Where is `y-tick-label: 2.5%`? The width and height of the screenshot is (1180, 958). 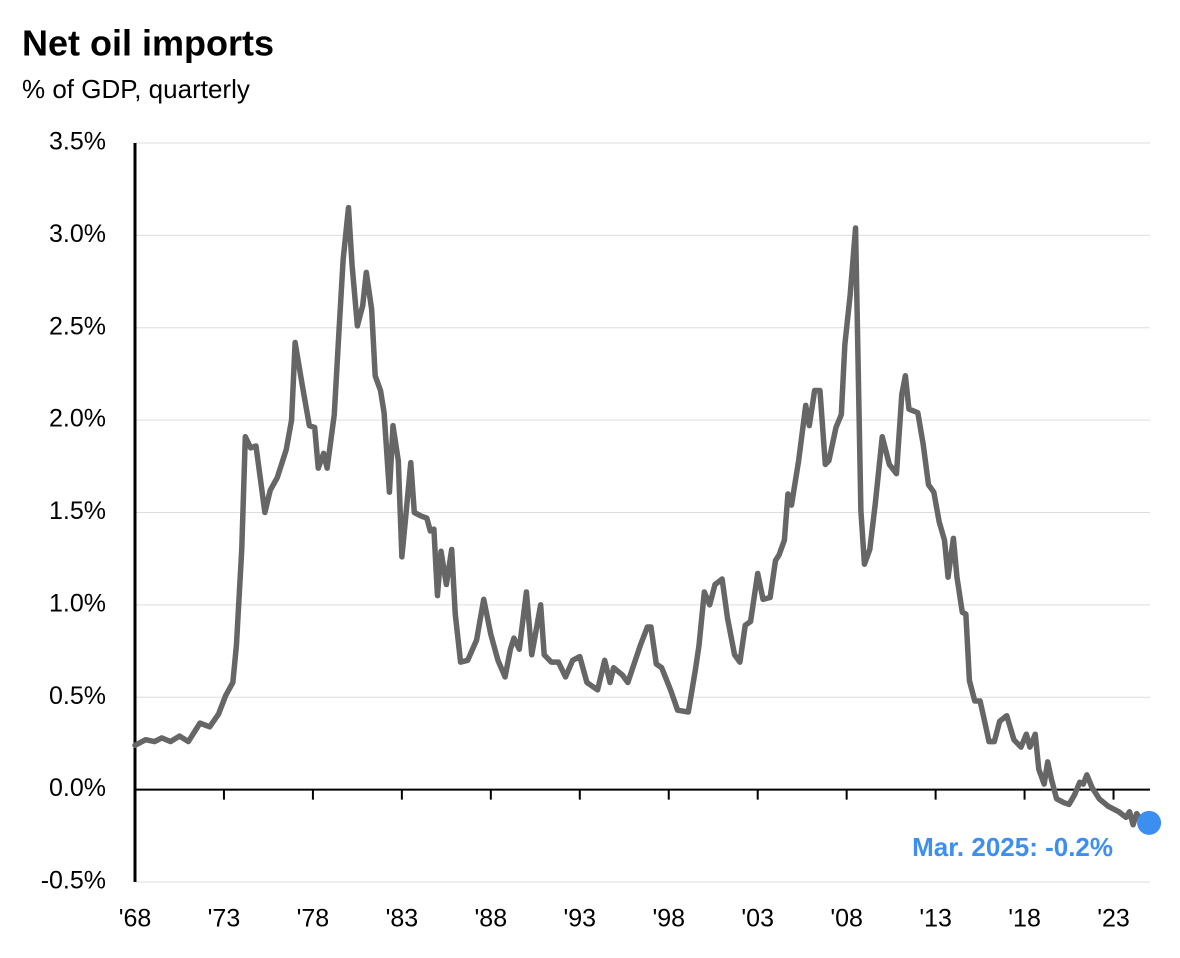 y-tick-label: 2.5% is located at coordinates (77, 326).